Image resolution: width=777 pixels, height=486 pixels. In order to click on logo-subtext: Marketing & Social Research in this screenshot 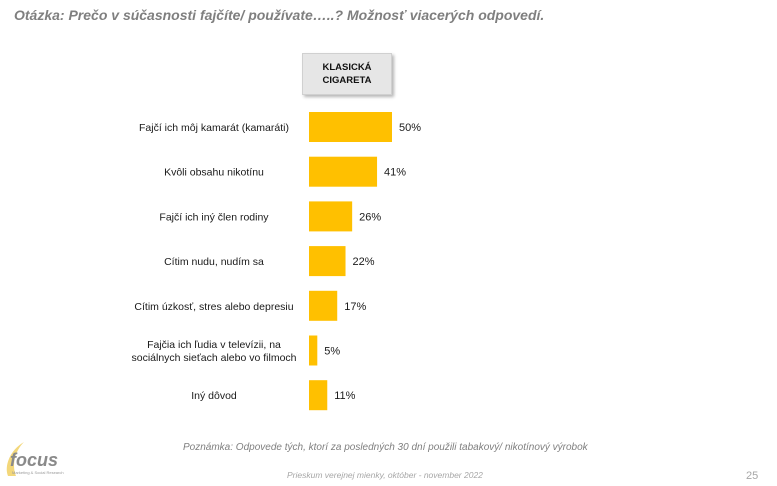, I will do `click(38, 472)`.